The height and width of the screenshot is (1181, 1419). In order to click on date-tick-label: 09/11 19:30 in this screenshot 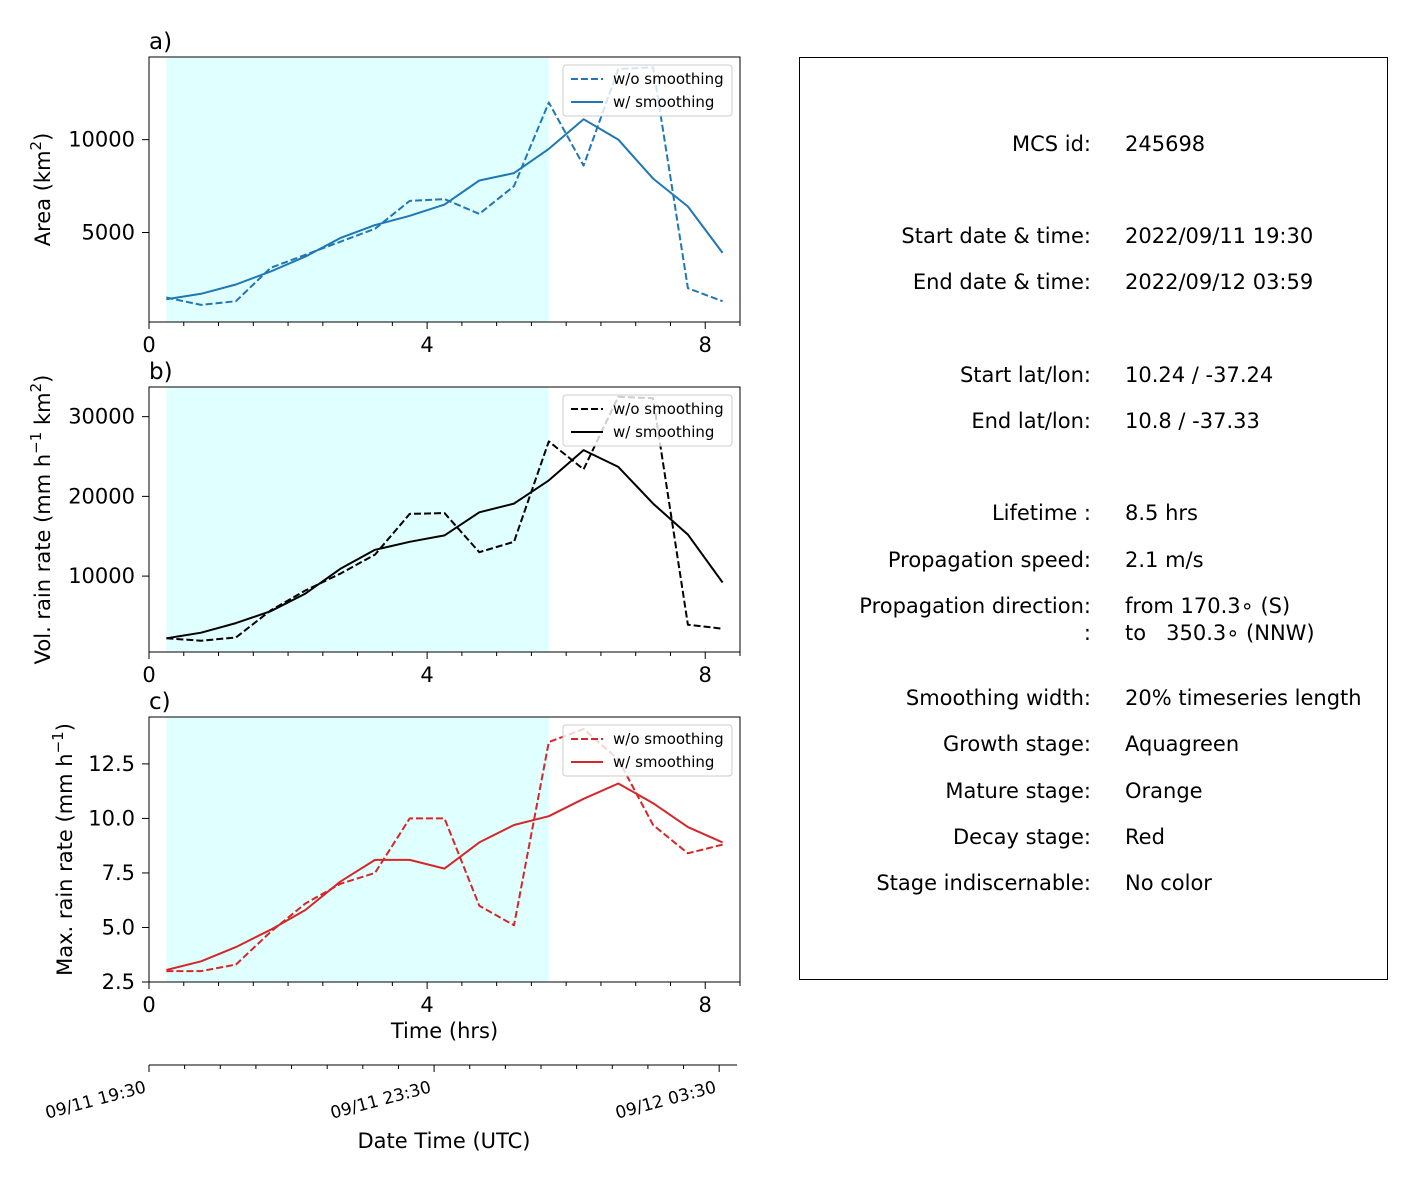, I will do `click(95, 1101)`.